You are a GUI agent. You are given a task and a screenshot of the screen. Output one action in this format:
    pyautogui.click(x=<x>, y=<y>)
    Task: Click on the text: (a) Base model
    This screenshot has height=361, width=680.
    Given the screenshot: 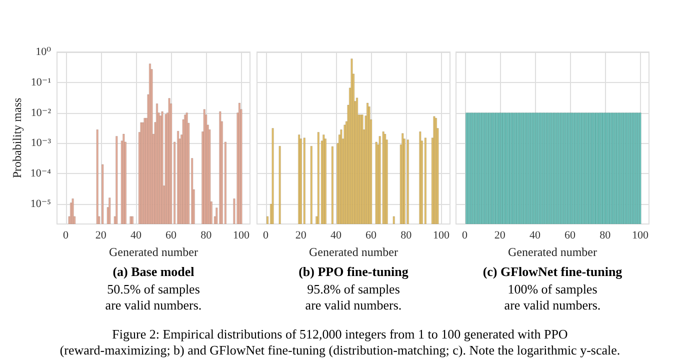 What is the action you would take?
    pyautogui.click(x=153, y=271)
    